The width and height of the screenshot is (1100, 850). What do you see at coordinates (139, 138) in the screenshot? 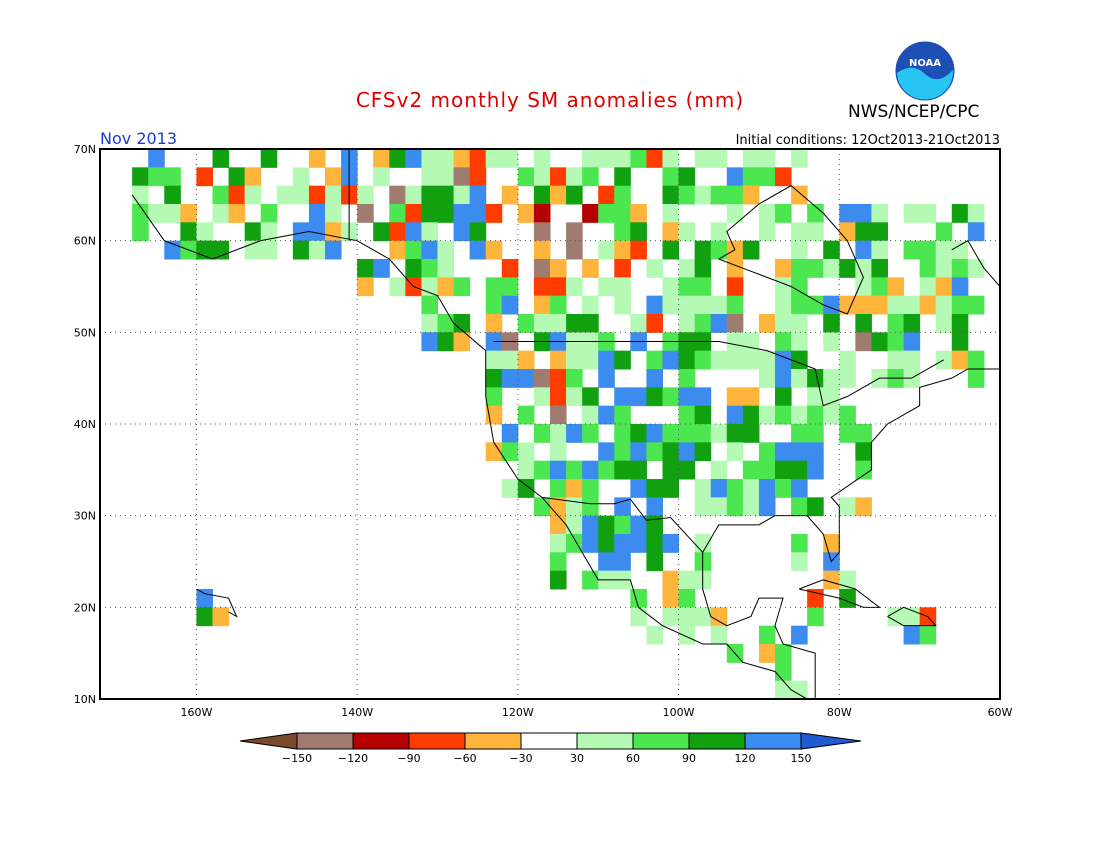
I see `month-label: Nov 2013` at bounding box center [139, 138].